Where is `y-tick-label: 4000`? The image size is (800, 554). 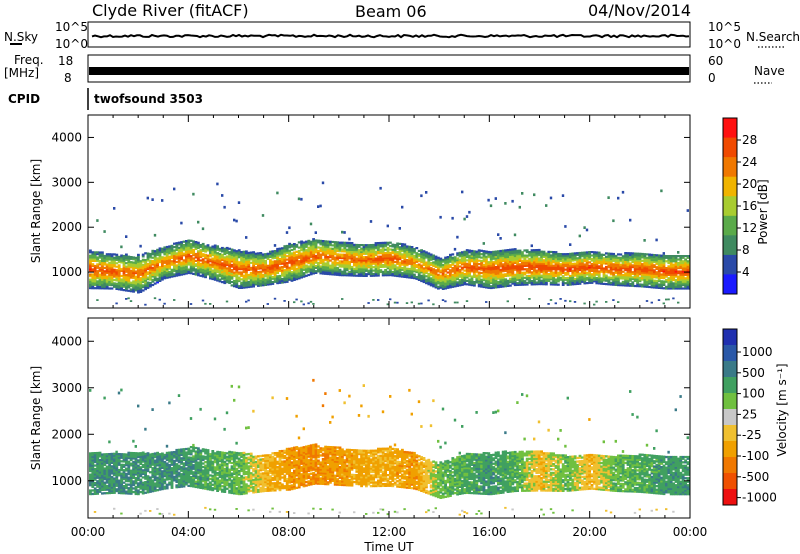 y-tick-label: 4000 is located at coordinates (66, 137).